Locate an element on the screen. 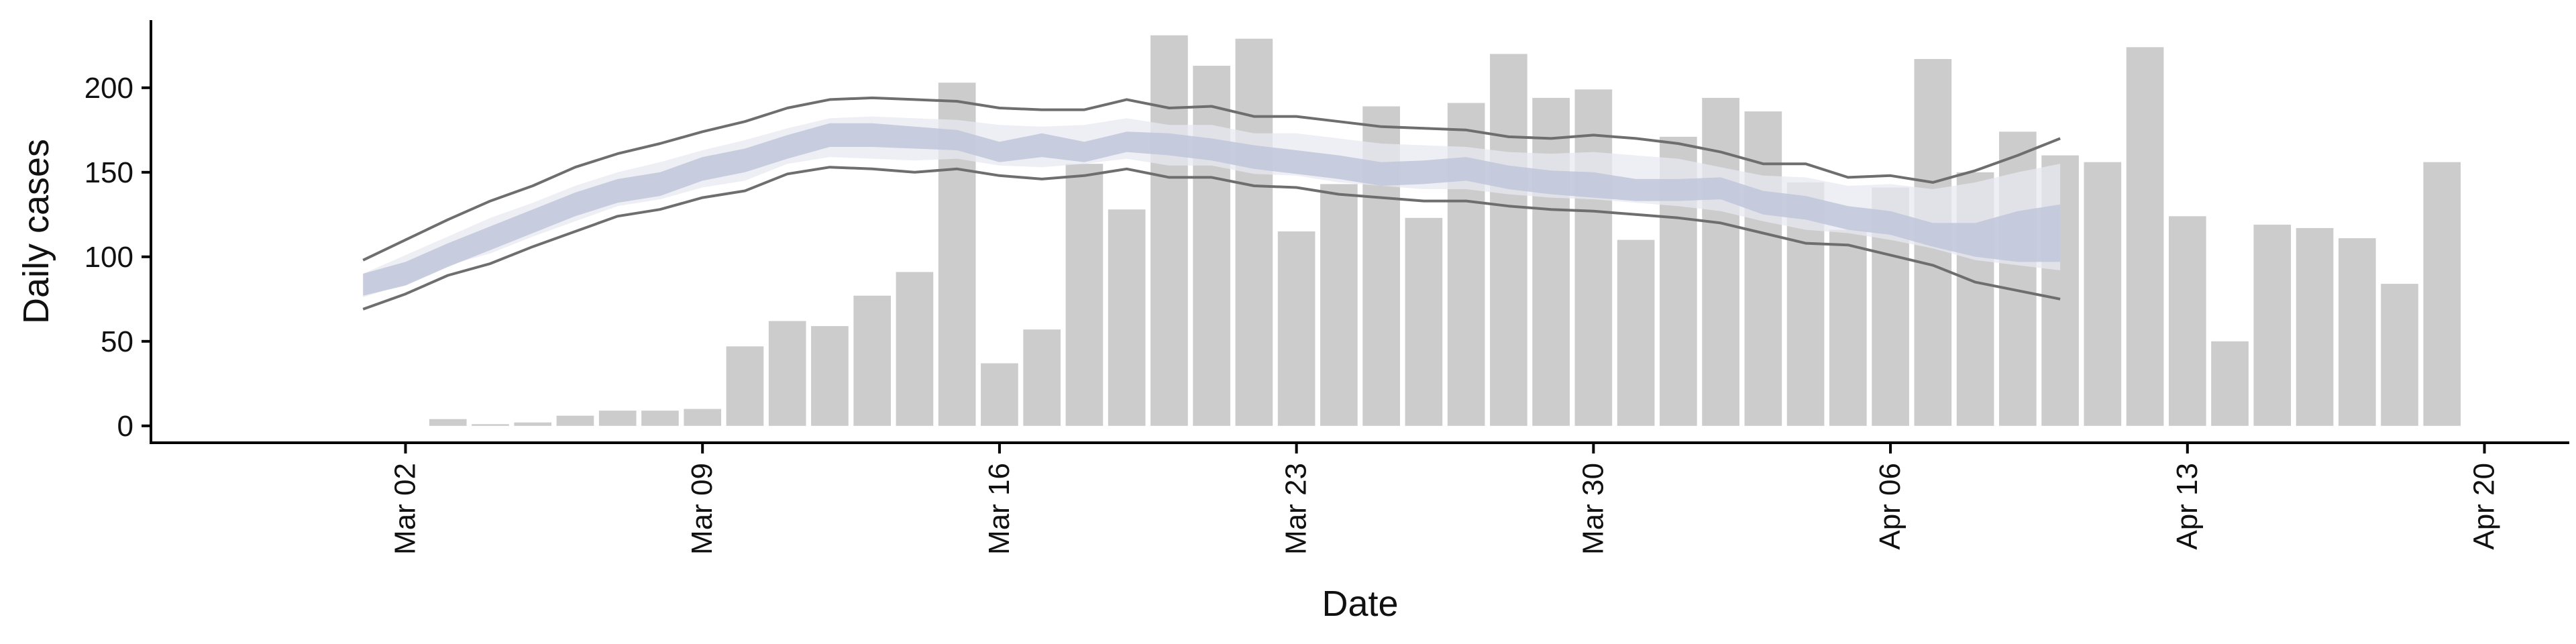 The height and width of the screenshot is (644, 2576). y-axis-ticks: 0 50 100 150 200 is located at coordinates (118, 257).